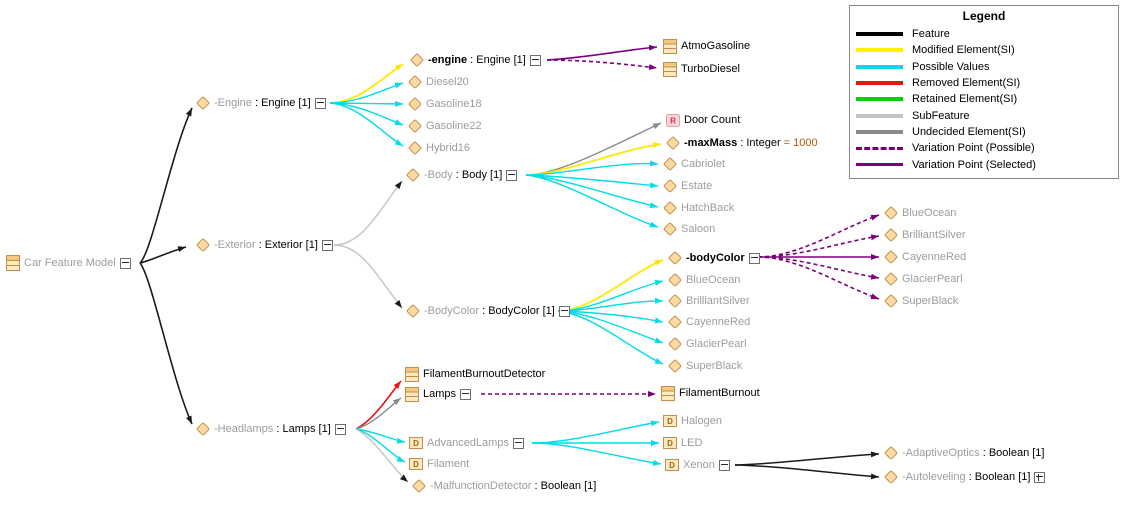 This screenshot has height=506, width=1121. Describe the element at coordinates (919, 213) in the screenshot. I see `node-vp-blueocean: BlueOcean` at that location.